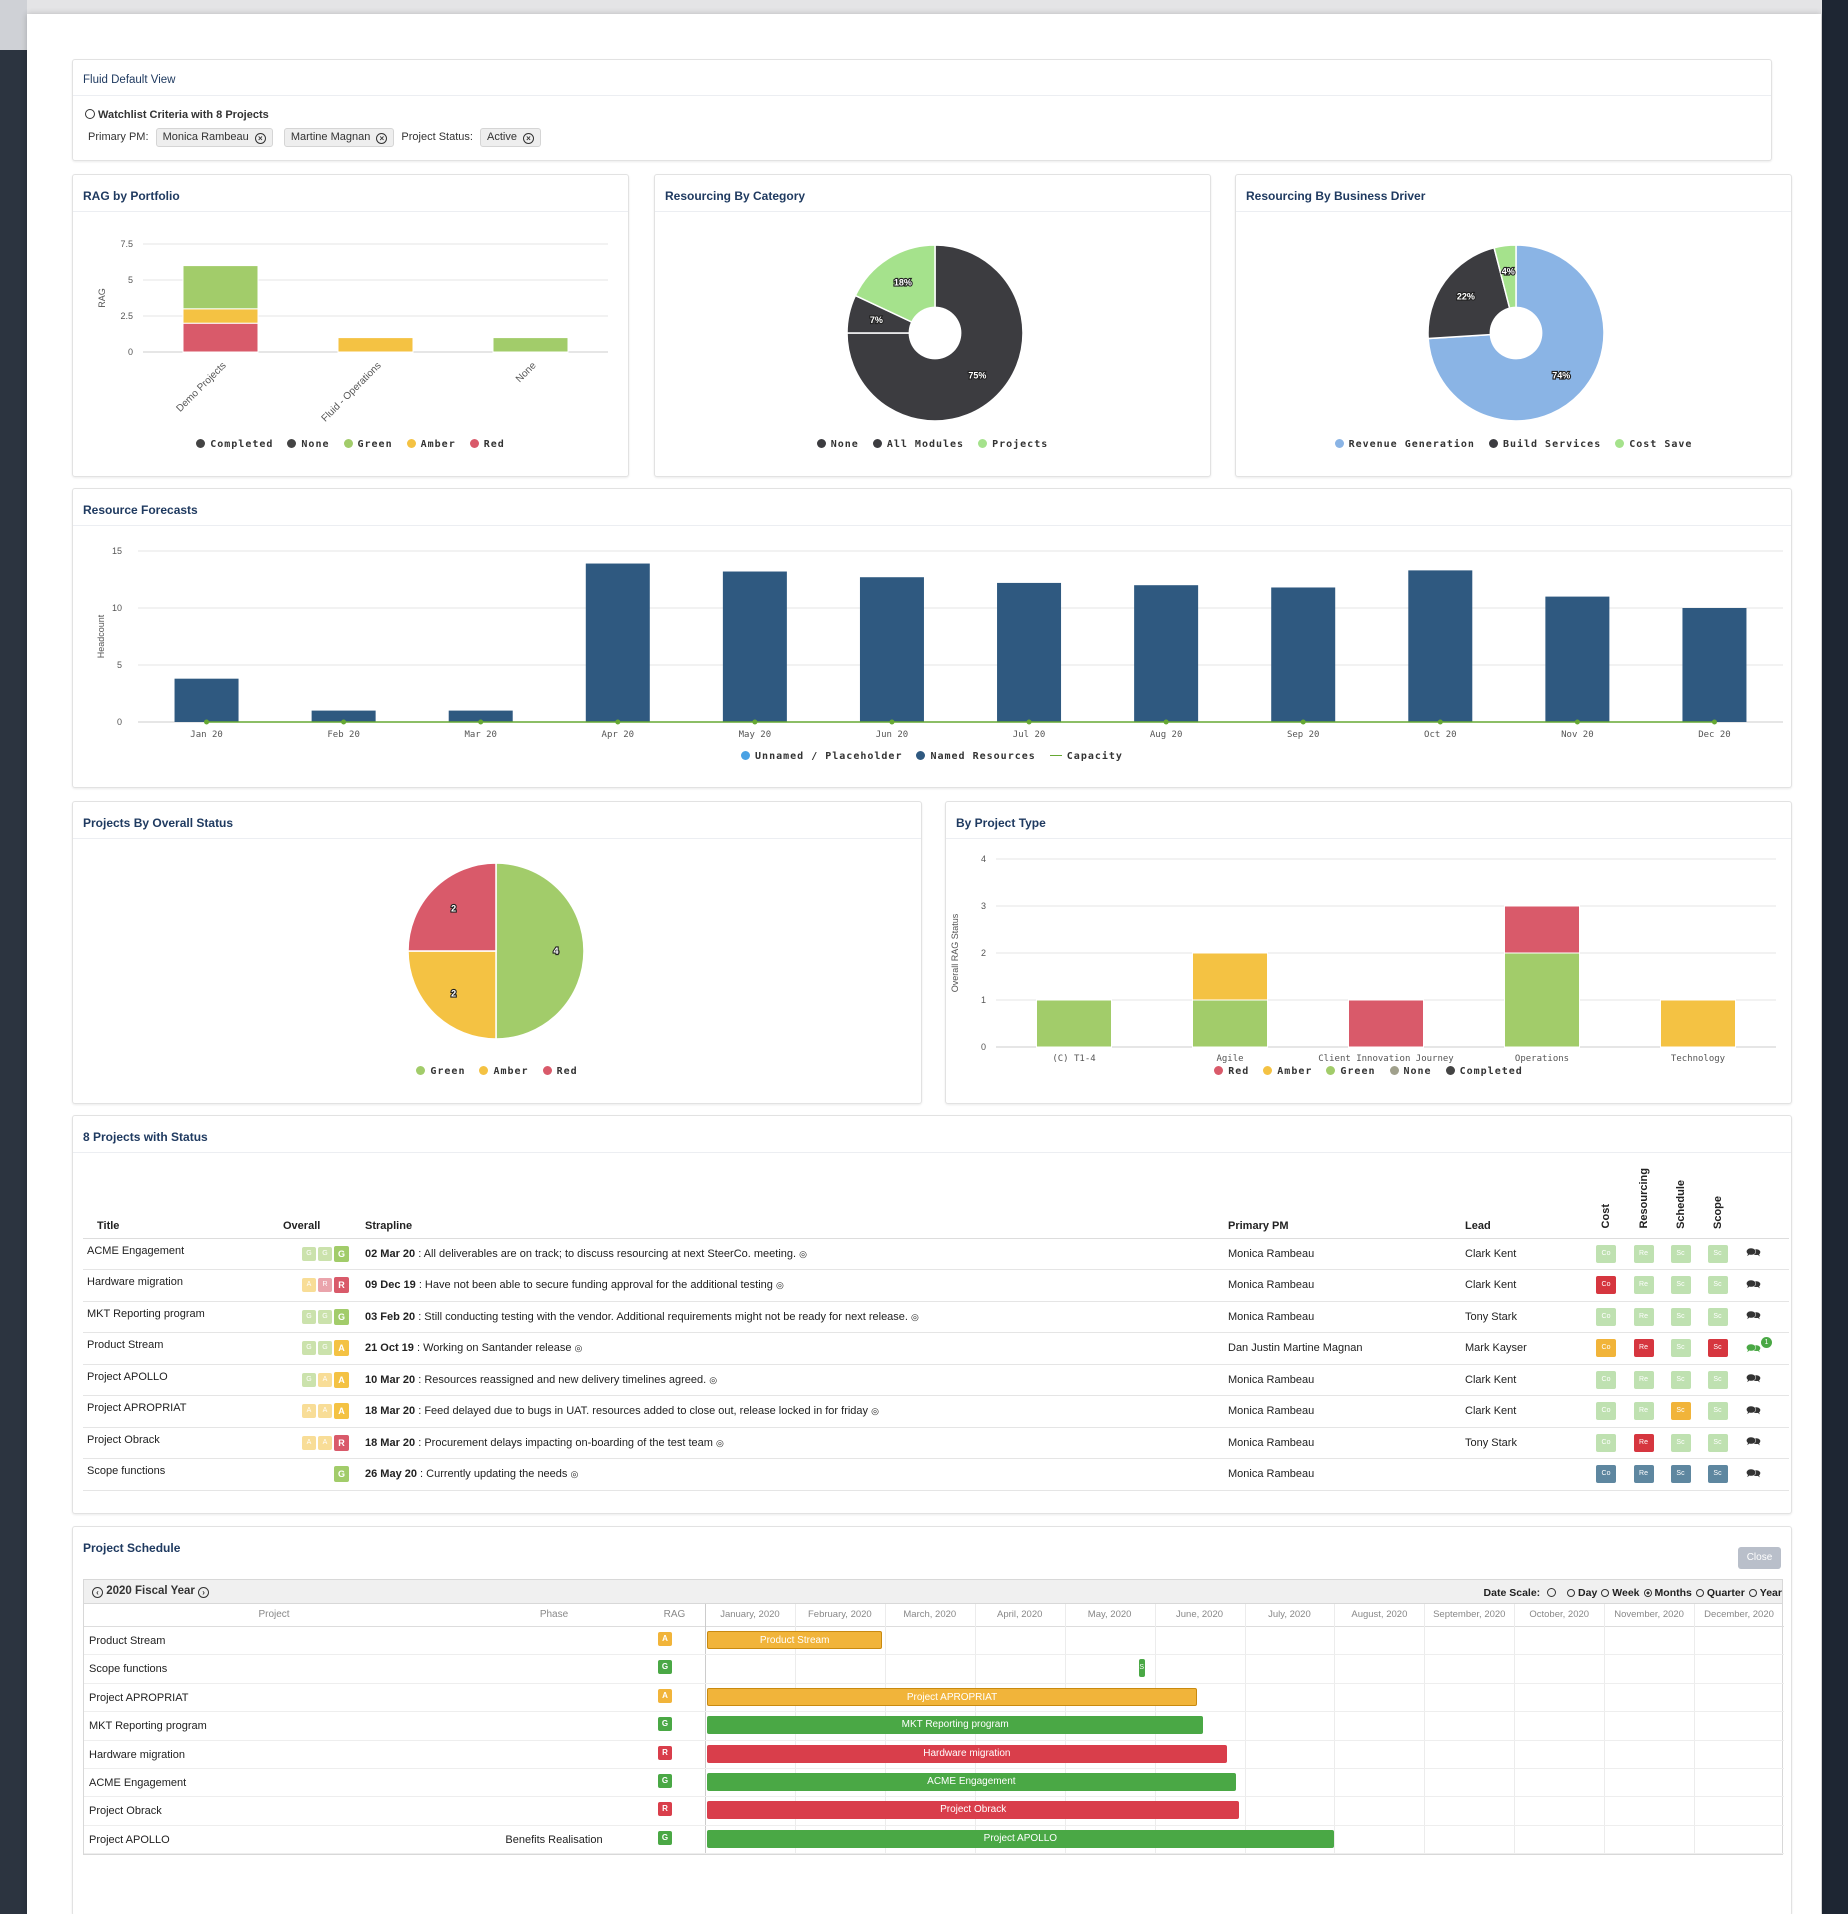  Describe the element at coordinates (1086, 756) in the screenshot. I see `legend-item: Capacity` at that location.